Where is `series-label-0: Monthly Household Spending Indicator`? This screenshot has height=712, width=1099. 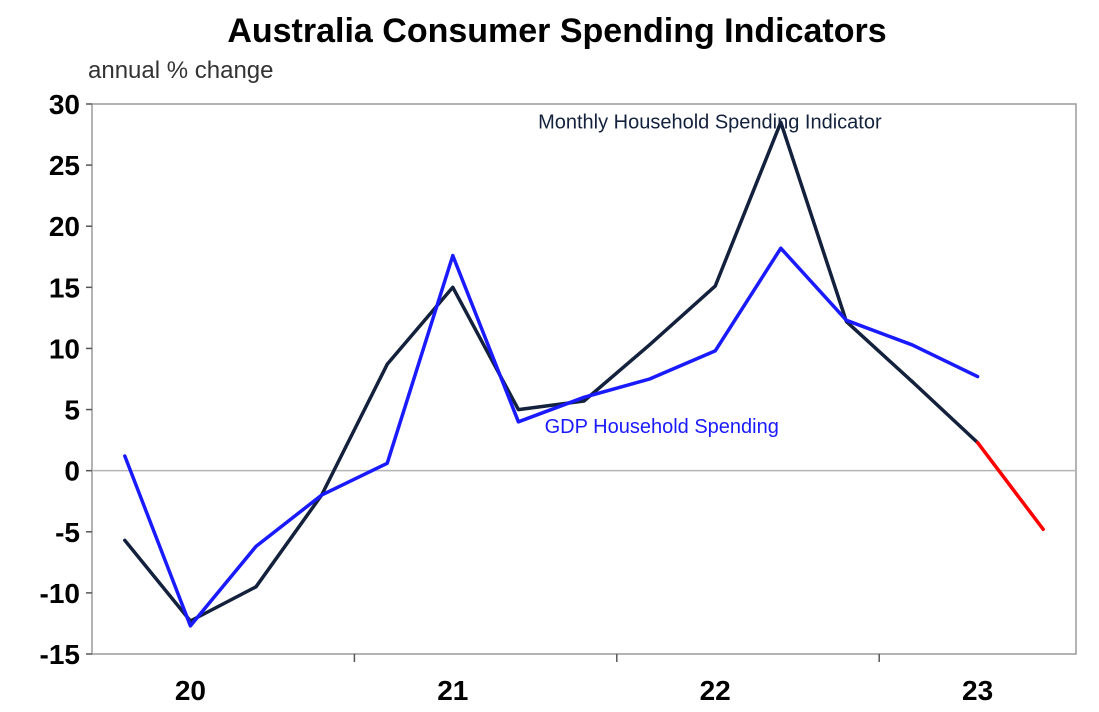
series-label-0: Monthly Household Spending Indicator is located at coordinates (710, 122).